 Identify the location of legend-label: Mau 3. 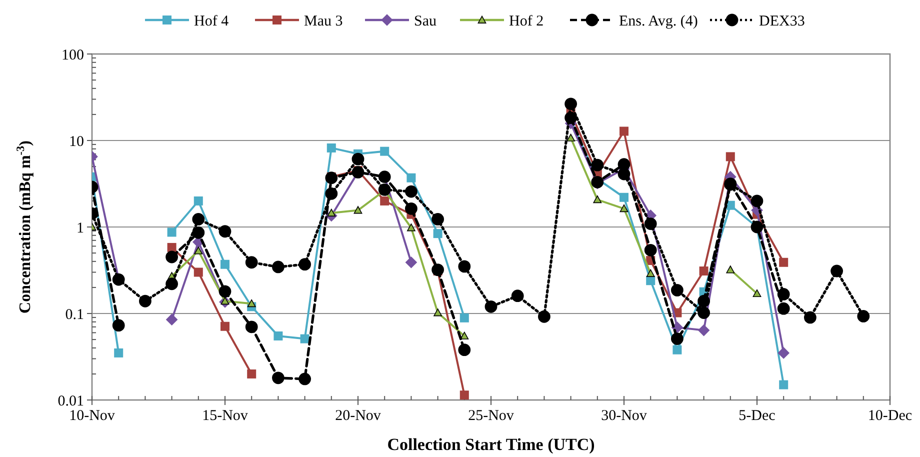
(323, 21).